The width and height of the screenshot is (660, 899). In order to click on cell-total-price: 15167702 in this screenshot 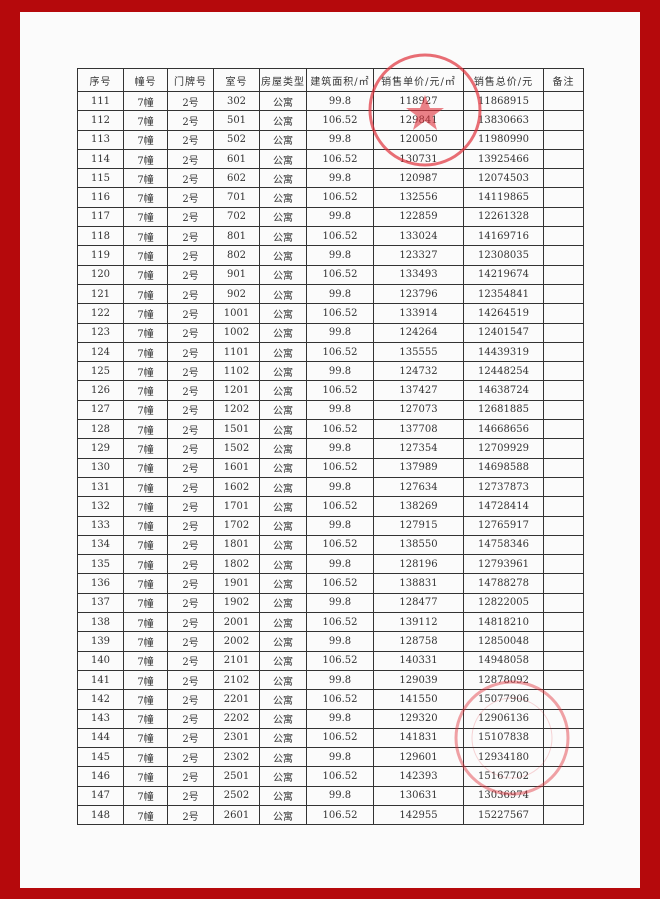, I will do `click(503, 776)`.